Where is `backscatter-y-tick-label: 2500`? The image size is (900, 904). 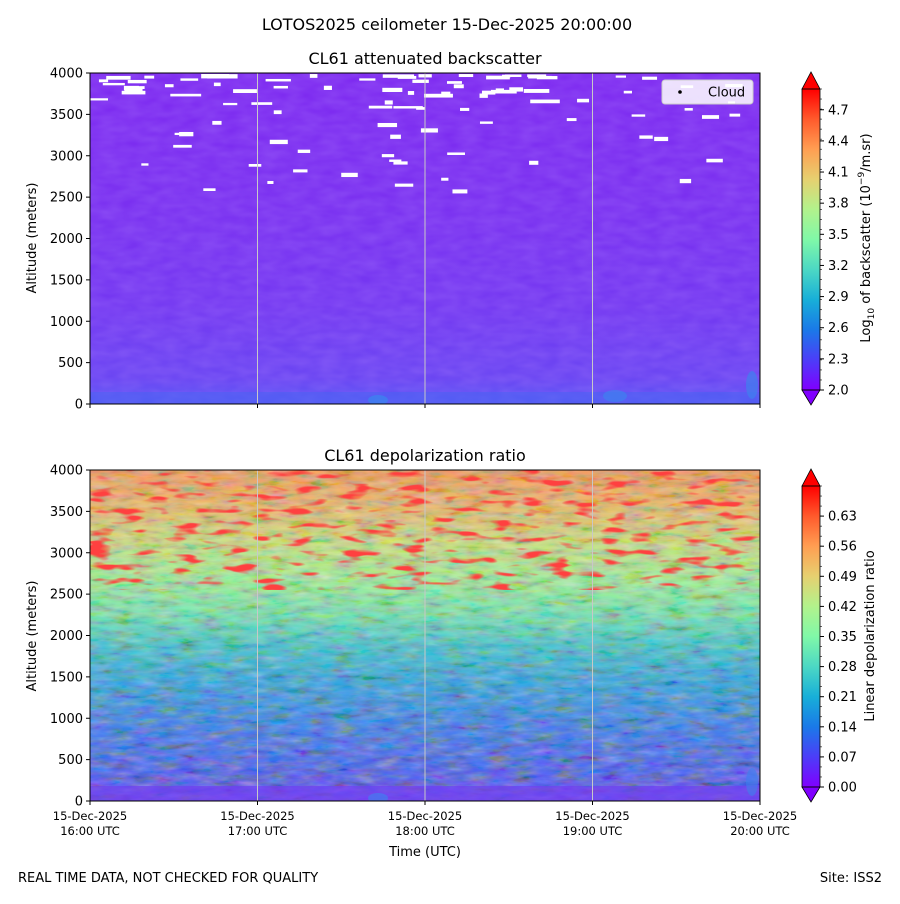 backscatter-y-tick-label: 2500 is located at coordinates (66, 198).